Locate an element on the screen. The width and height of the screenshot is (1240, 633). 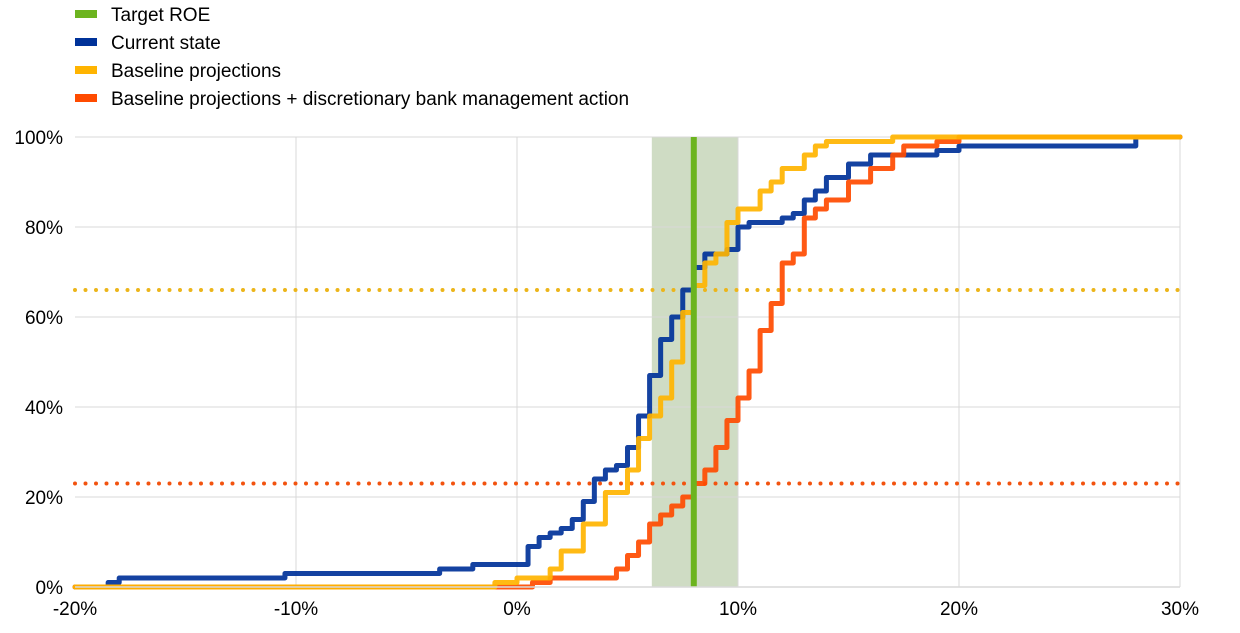
x-tick-label: 10% is located at coordinates (738, 609).